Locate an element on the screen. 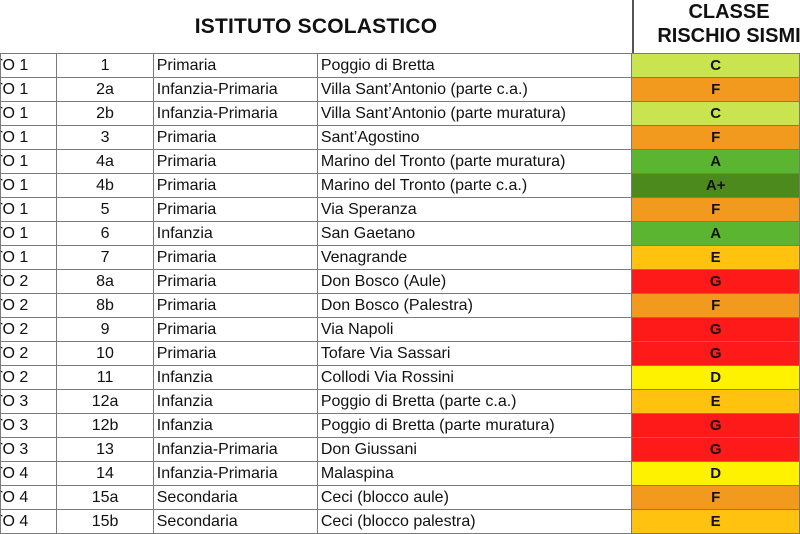  cell-codice: 10 is located at coordinates (105, 353).